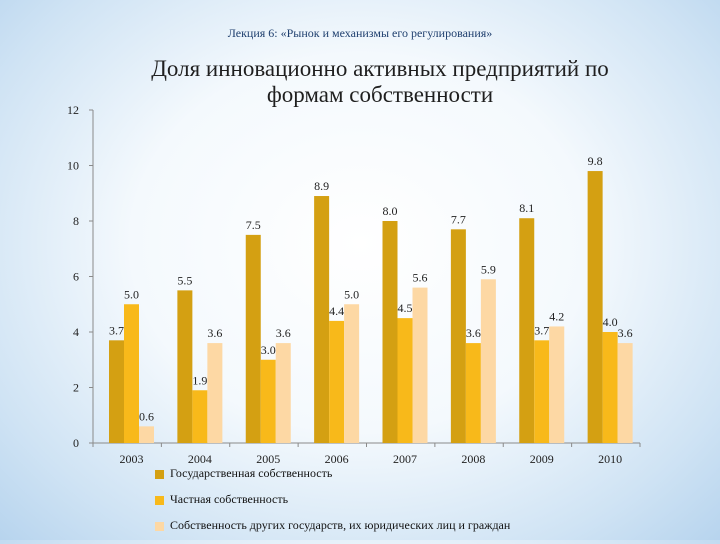  Describe the element at coordinates (542, 459) in the screenshot. I see `x-tick-label: 2009` at that location.